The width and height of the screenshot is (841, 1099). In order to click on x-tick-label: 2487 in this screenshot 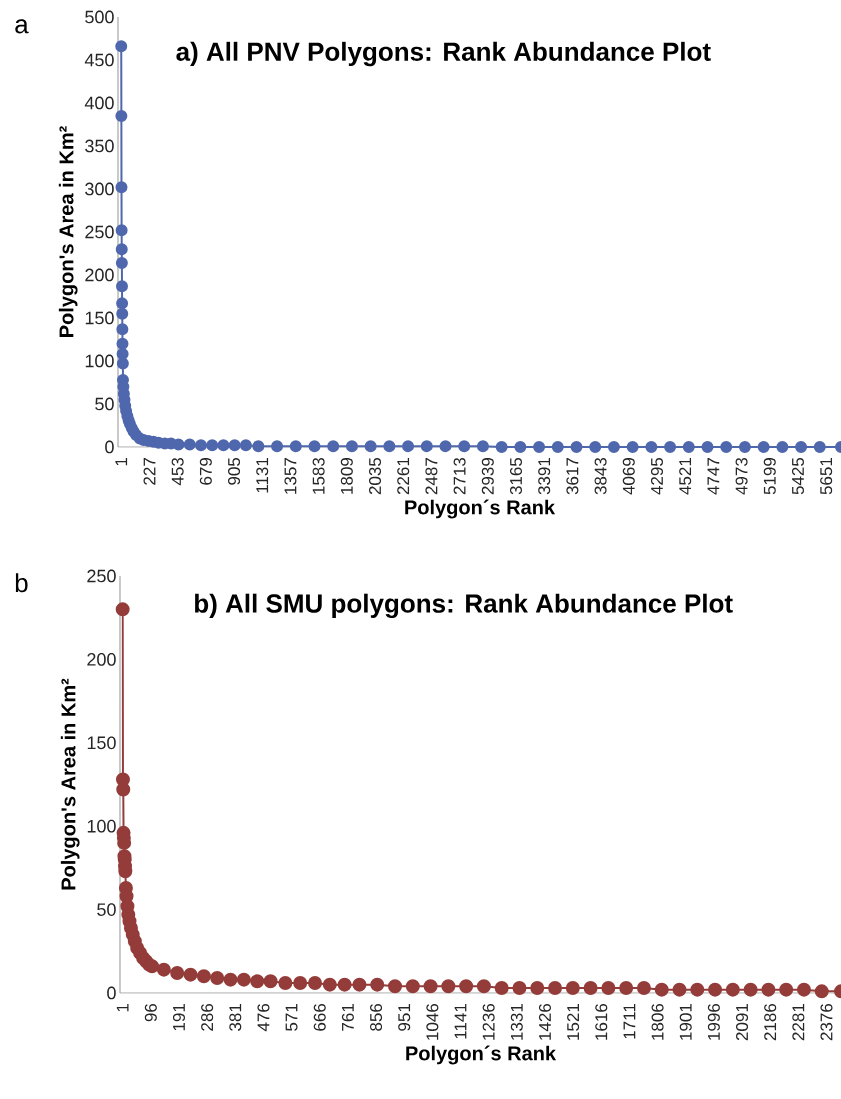, I will do `click(431, 476)`.